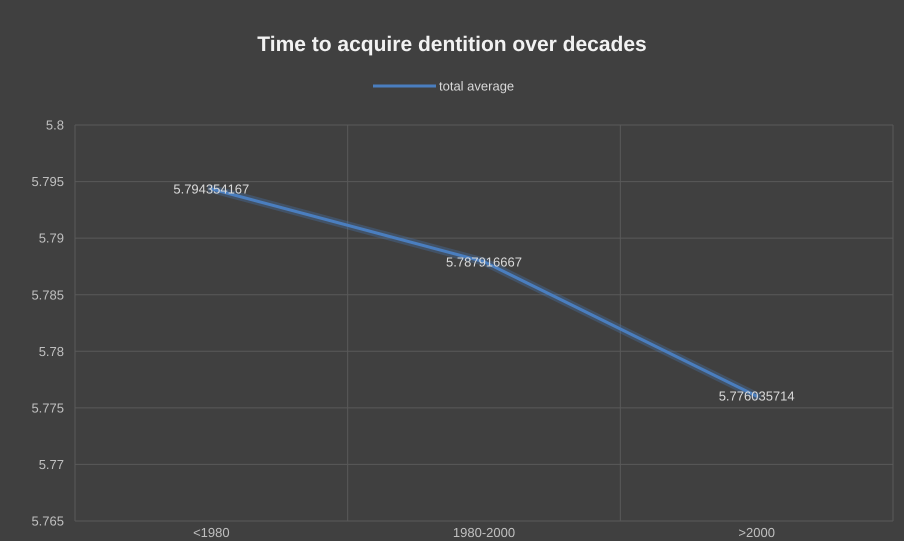  Describe the element at coordinates (756, 532) in the screenshot. I see `x-tick-label: >2000` at that location.